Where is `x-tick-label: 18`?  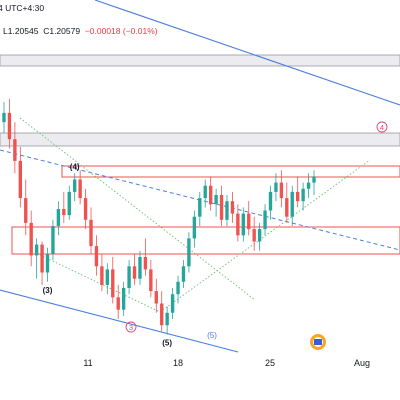
x-tick-label: 18 is located at coordinates (178, 363).